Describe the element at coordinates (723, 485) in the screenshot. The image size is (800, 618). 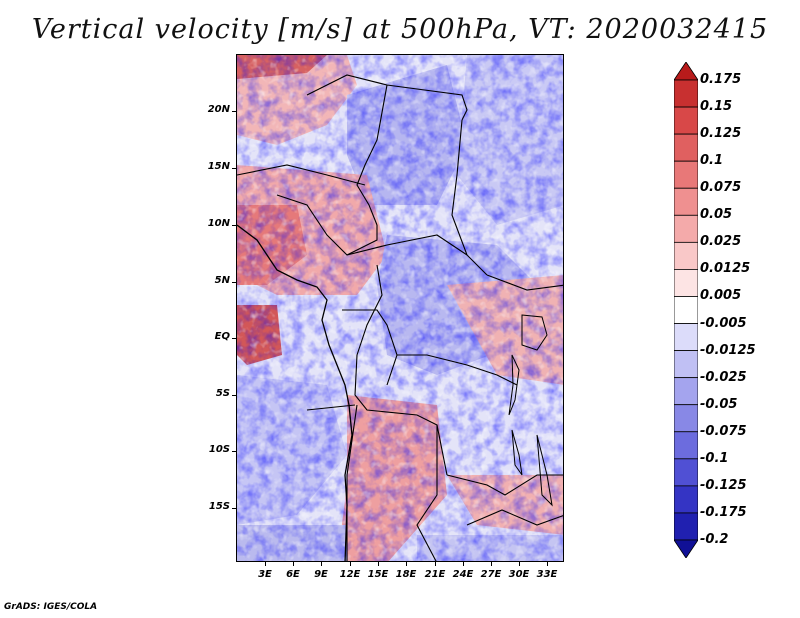
I see `colorbar-label: -0.125` at that location.